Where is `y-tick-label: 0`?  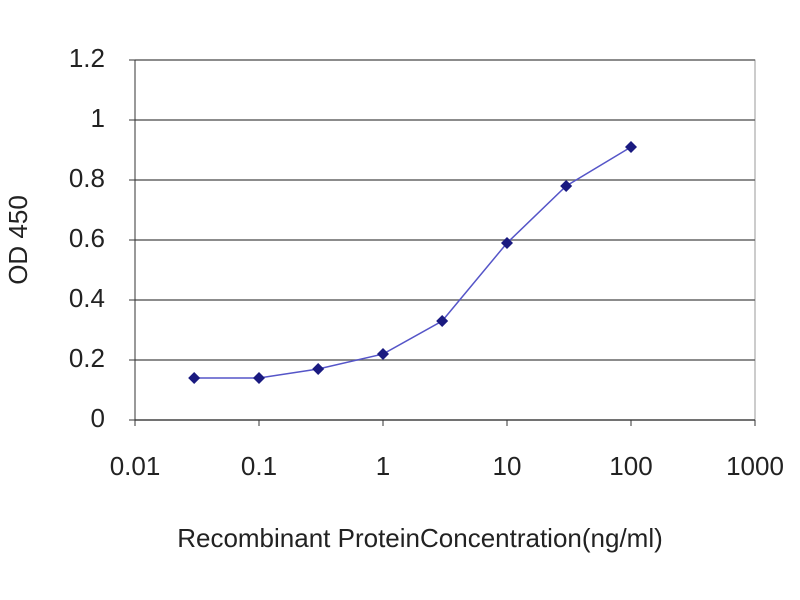
y-tick-label: 0 is located at coordinates (98, 418).